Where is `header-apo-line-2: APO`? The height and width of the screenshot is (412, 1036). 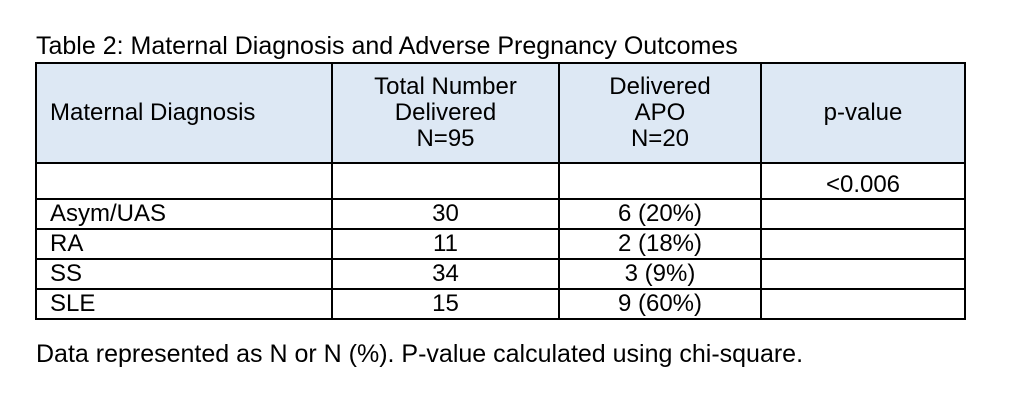 header-apo-line-2: APO is located at coordinates (660, 112).